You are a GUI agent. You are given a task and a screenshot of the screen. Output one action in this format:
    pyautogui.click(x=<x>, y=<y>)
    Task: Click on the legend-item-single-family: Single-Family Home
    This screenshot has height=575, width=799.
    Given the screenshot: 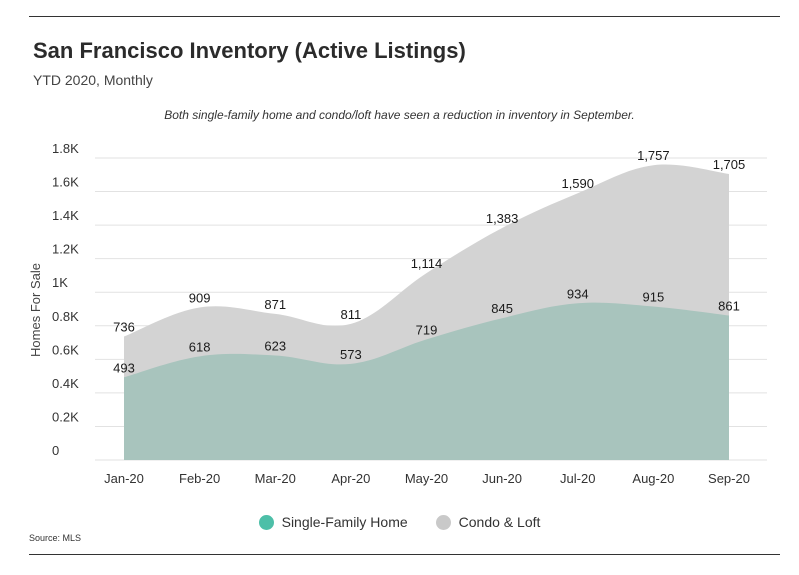 What is the action you would take?
    pyautogui.click(x=333, y=522)
    